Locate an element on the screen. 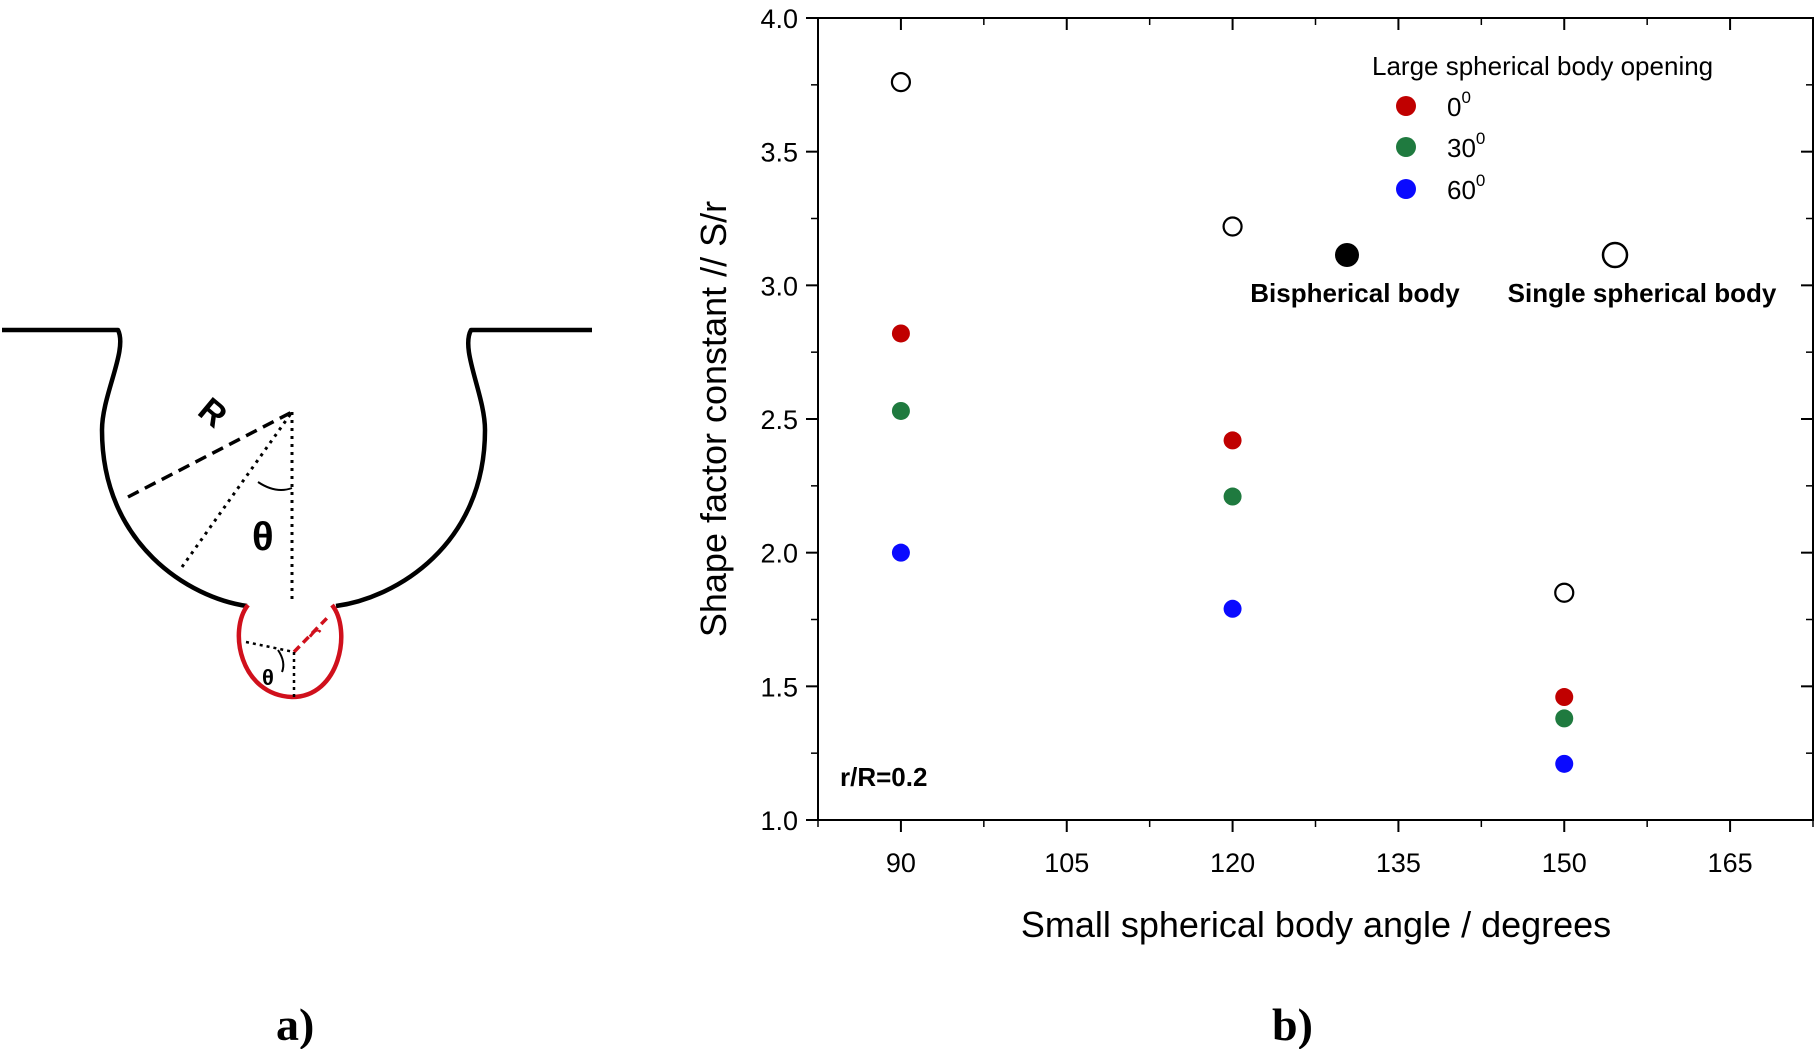 The width and height of the screenshot is (1817, 1054). y-tick-label: 2.0 is located at coordinates (779, 554).